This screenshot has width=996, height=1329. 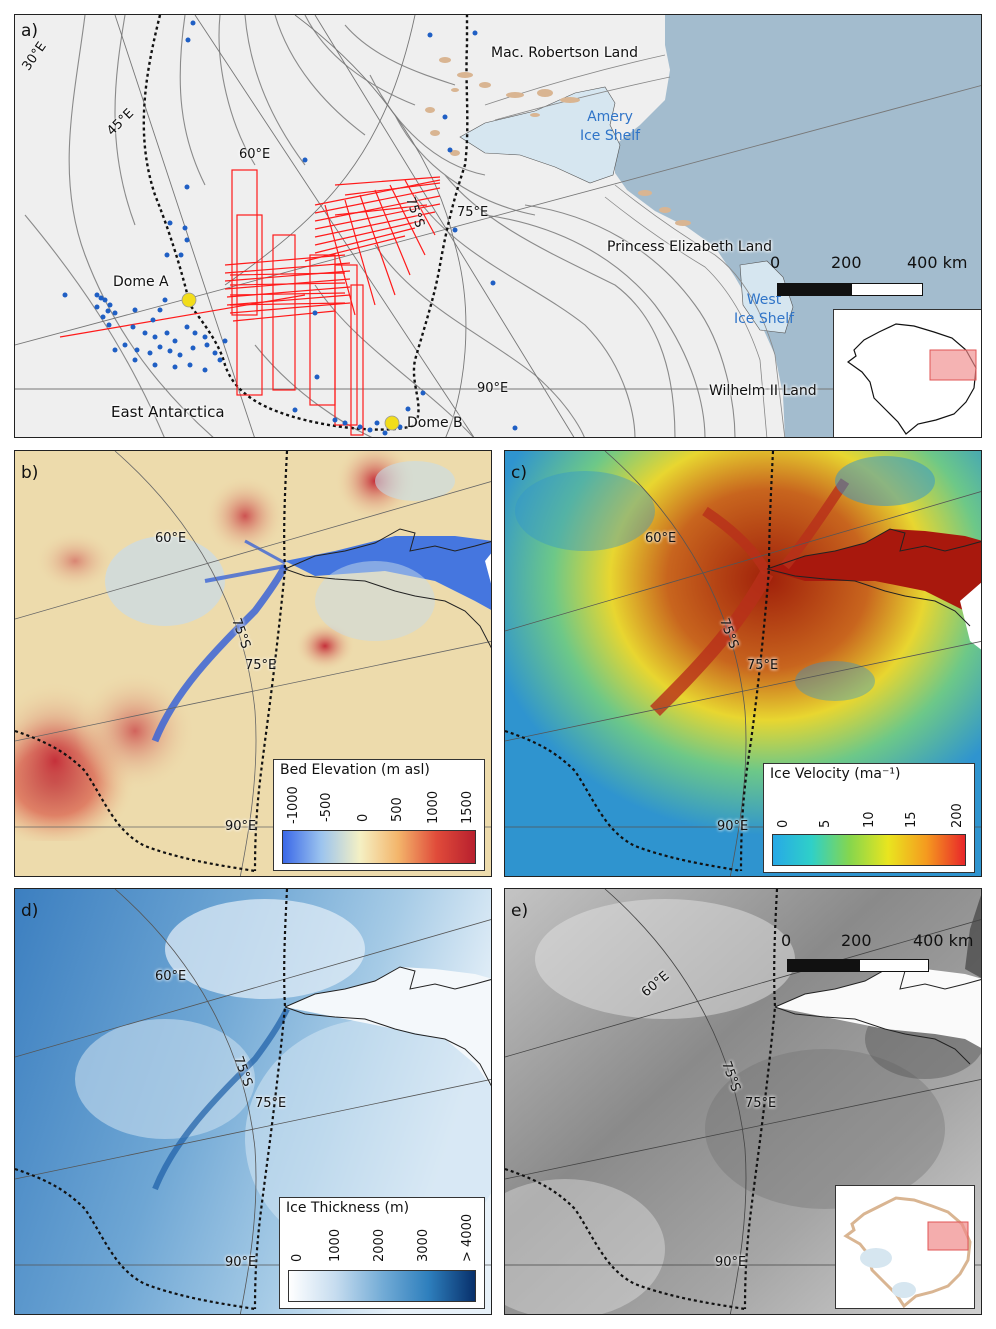 I want to click on place-princess-elizabeth-land: Princess Elizabeth Land, so click(x=690, y=247).